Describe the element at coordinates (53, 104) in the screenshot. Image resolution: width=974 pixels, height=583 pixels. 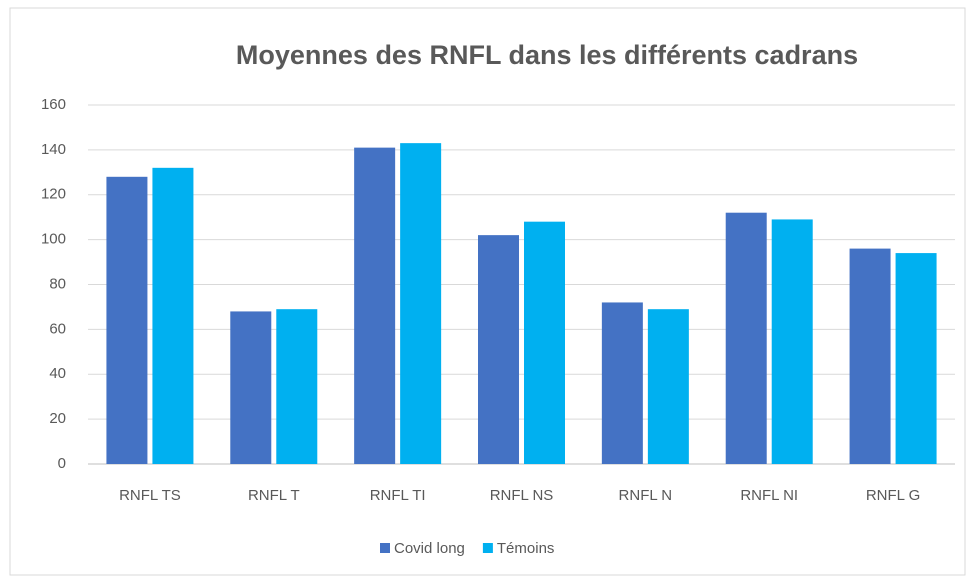
I see `y-tick-label: 160` at that location.